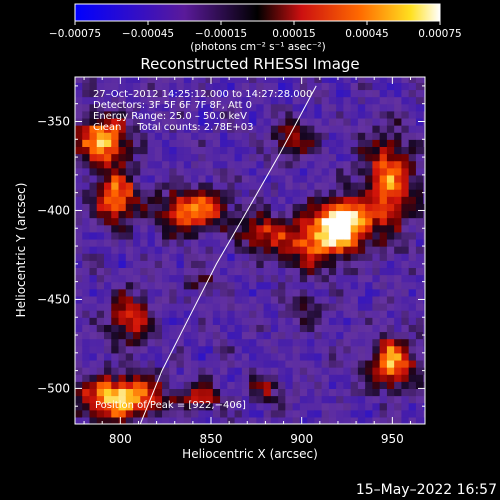 Image resolution: width=500 pixels, height=500 pixels. What do you see at coordinates (53, 210) in the screenshot?
I see `y-tick-label: −400` at bounding box center [53, 210].